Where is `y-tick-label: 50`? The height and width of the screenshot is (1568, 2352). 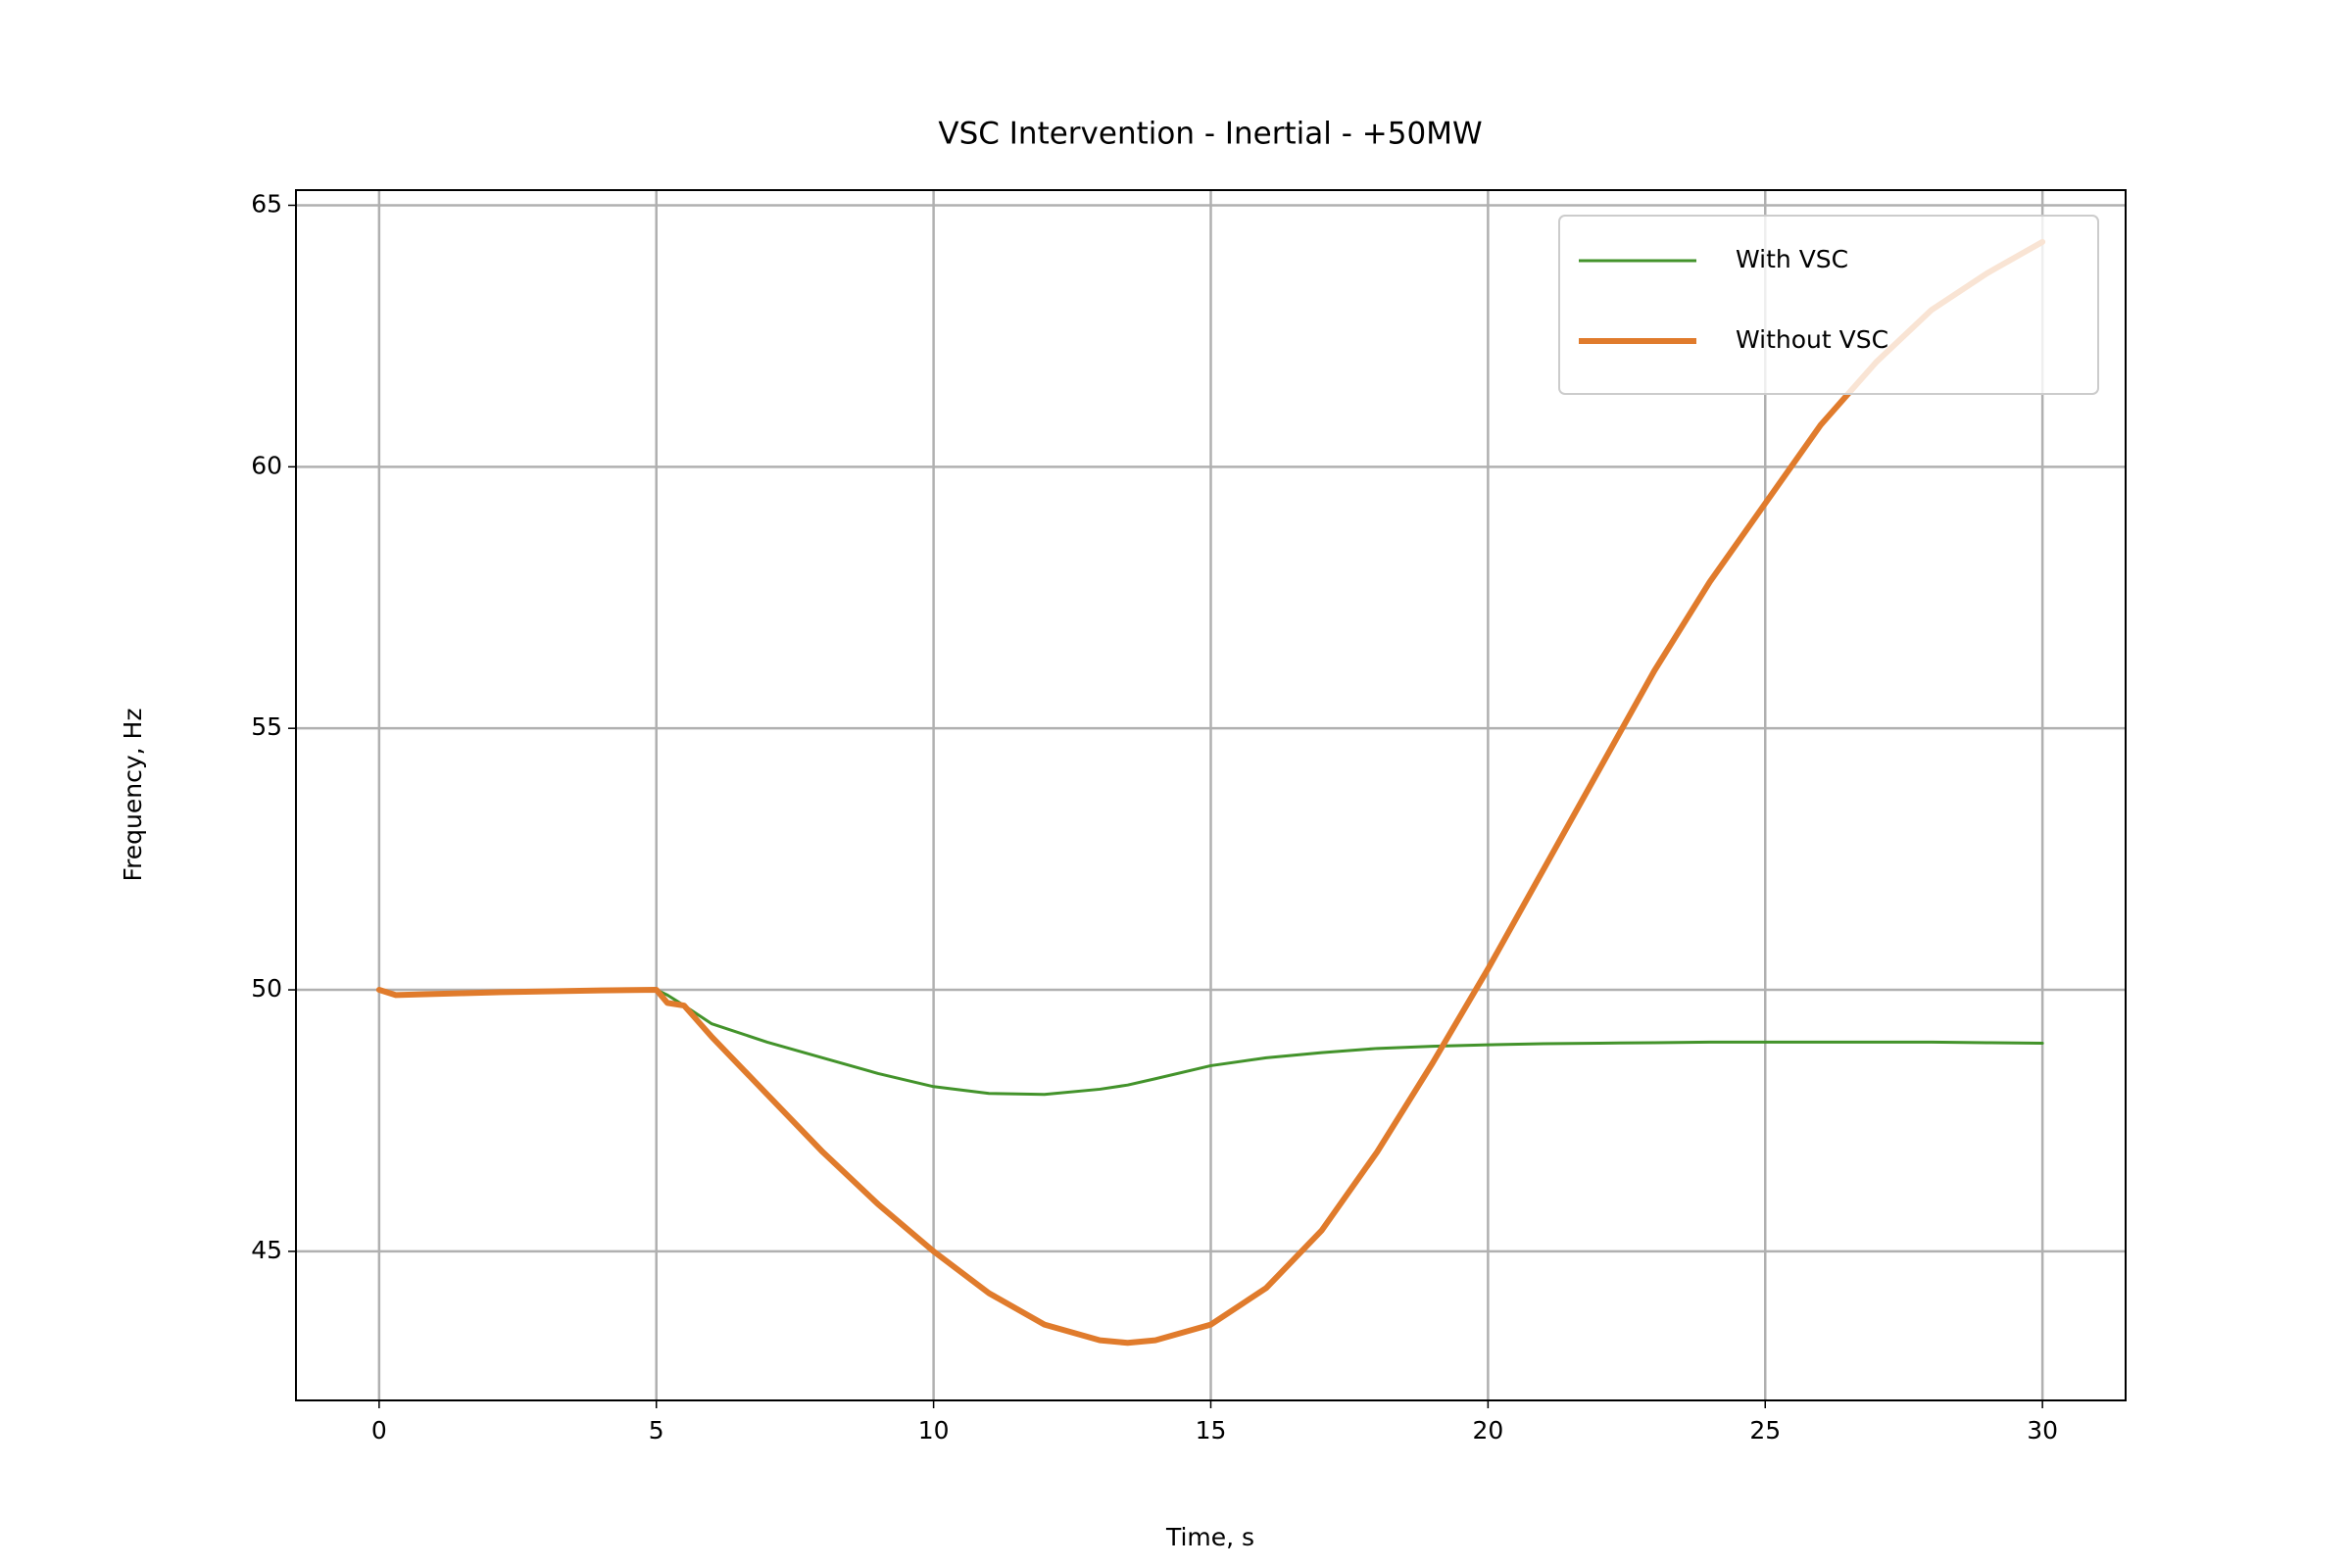
y-tick-label: 50 is located at coordinates (266, 988).